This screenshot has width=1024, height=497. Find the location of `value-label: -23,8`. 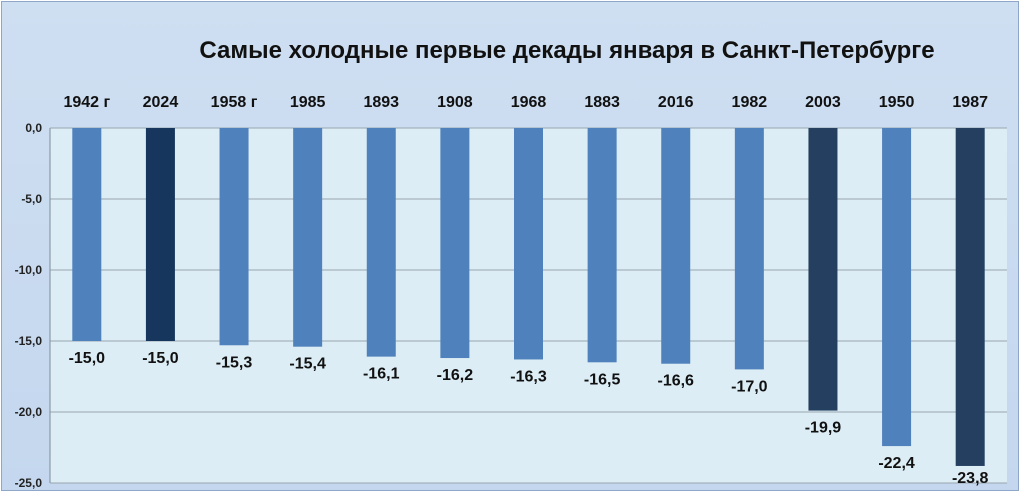

value-label: -23,8 is located at coordinates (970, 478).